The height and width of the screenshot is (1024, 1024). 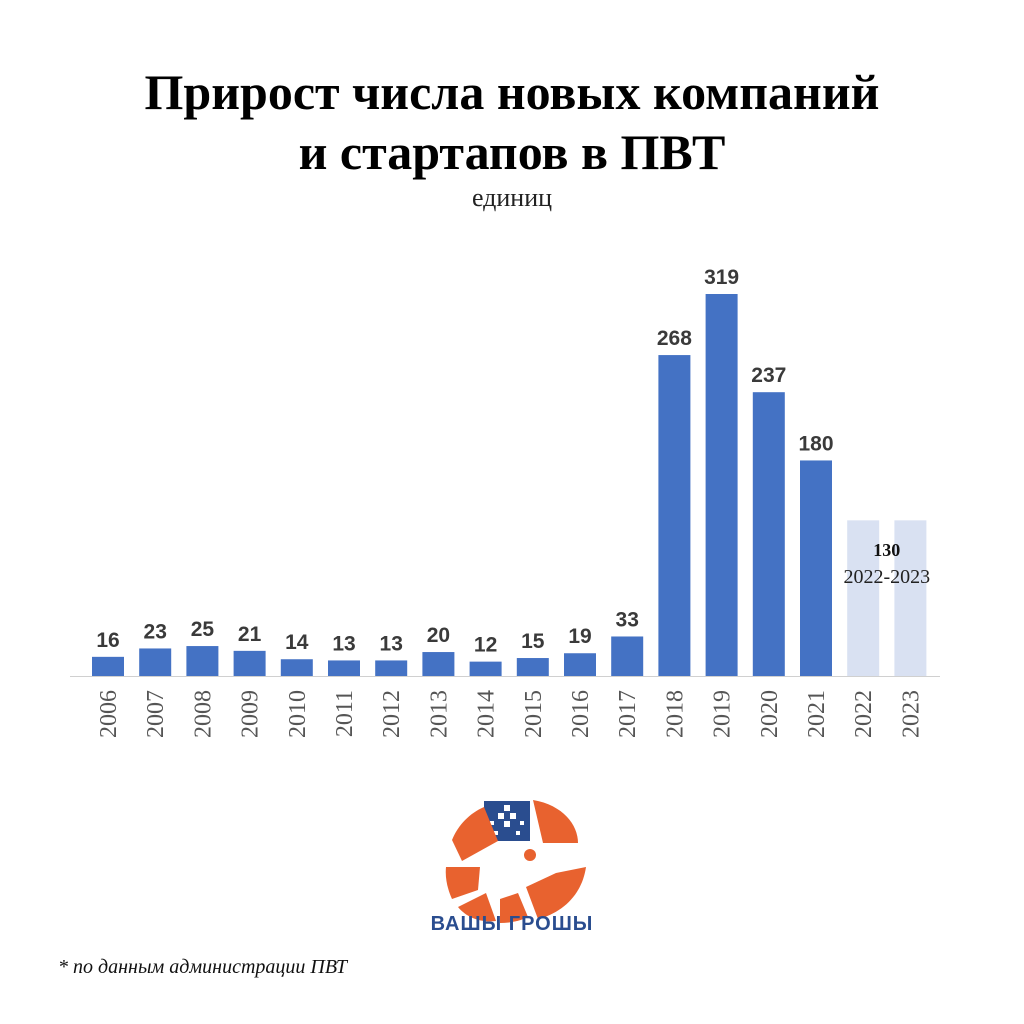 What do you see at coordinates (533, 641) in the screenshot?
I see `value-label-2015: 15` at bounding box center [533, 641].